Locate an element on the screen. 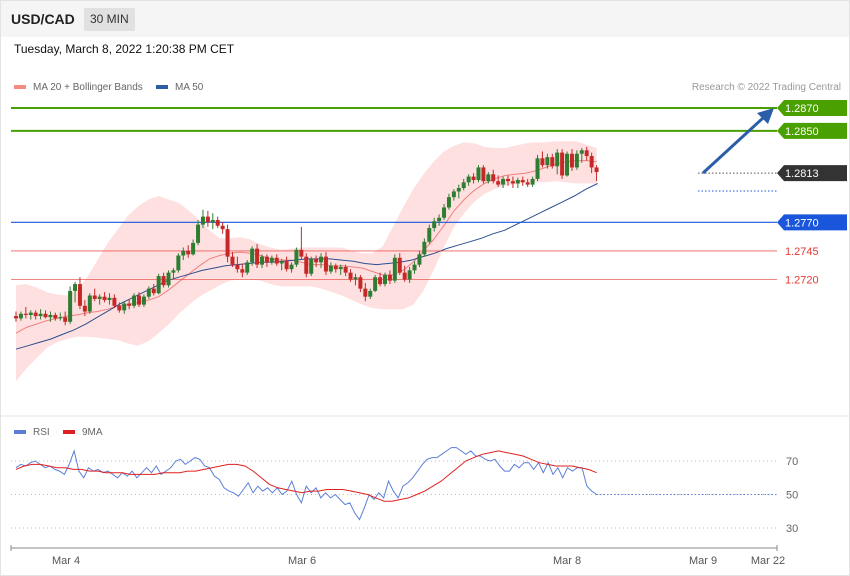  resistance-tag is located at coordinates (812, 130).